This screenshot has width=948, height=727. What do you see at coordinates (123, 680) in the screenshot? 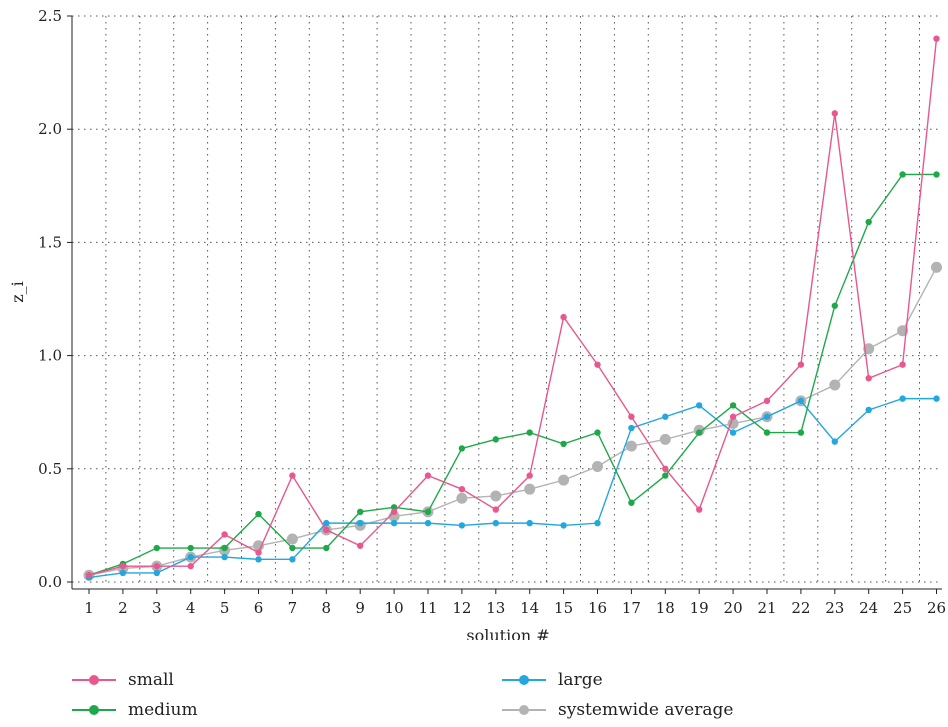
I see `legend-item-small: small` at bounding box center [123, 680].